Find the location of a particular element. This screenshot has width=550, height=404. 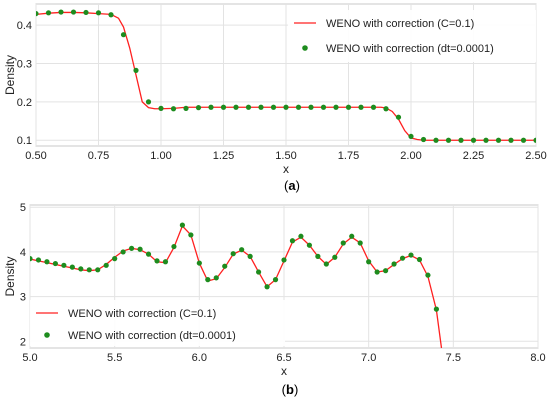

x-tick-label: 1.50 is located at coordinates (285, 156).